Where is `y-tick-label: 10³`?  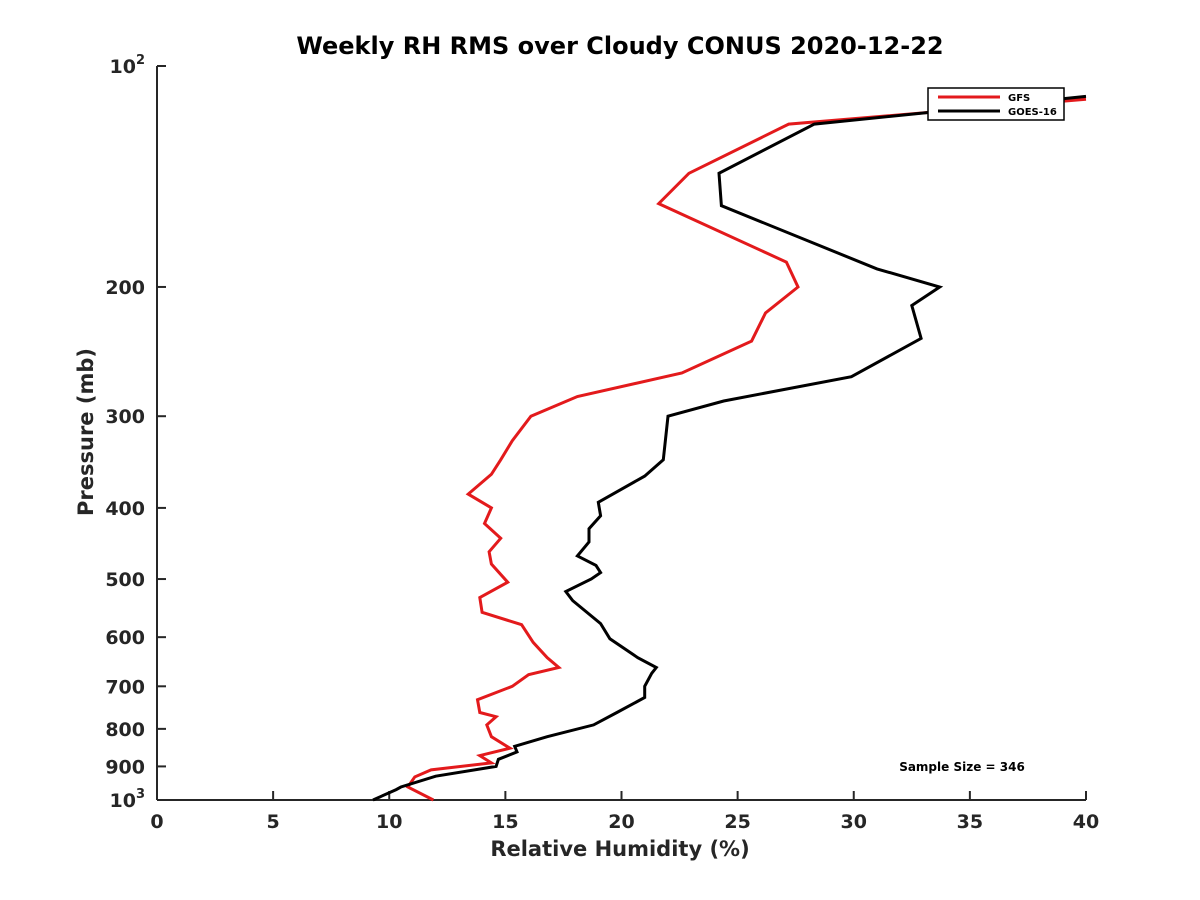 y-tick-label: 10³ is located at coordinates (128, 799).